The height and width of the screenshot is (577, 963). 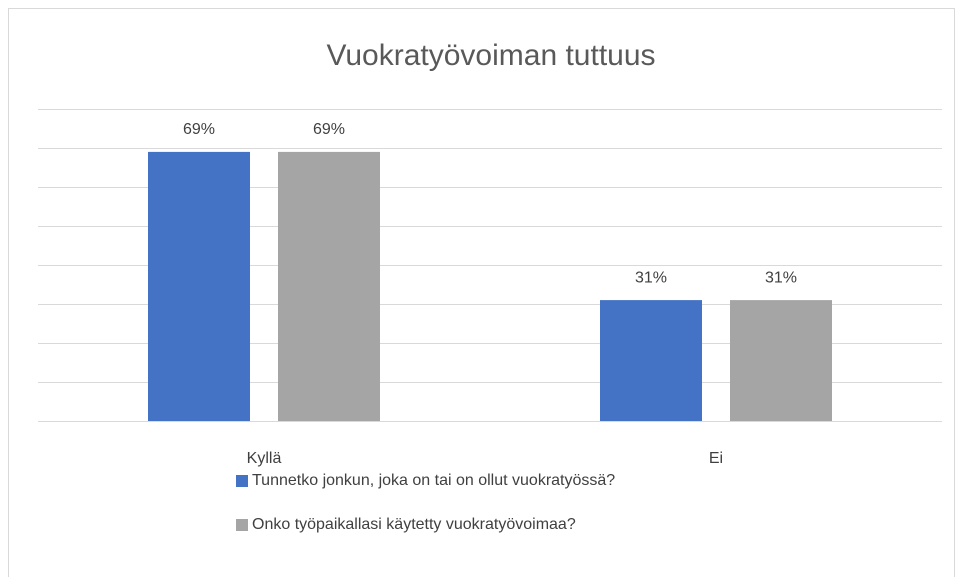 What do you see at coordinates (490, 55) in the screenshot?
I see `chart-title: Vuokratyövoiman tuttuus` at bounding box center [490, 55].